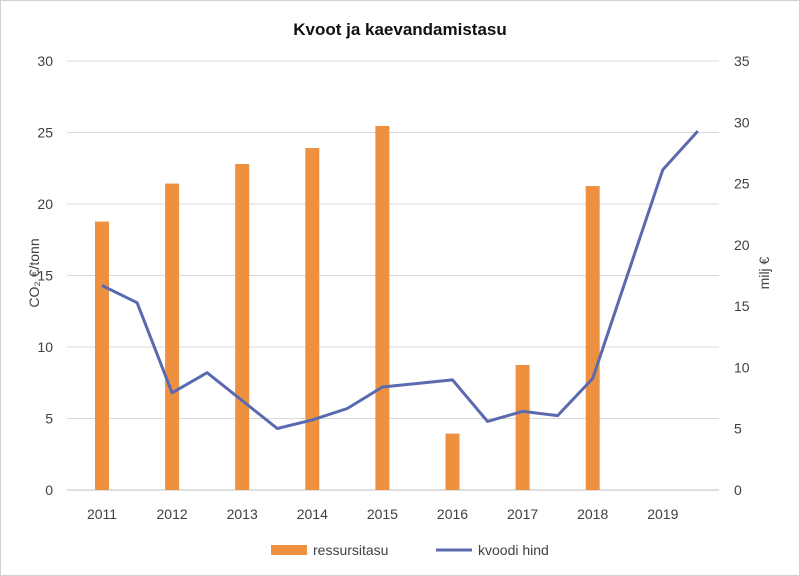  What do you see at coordinates (400, 29) in the screenshot?
I see `chart-title: Kvoot ja kaevandamistasu` at bounding box center [400, 29].